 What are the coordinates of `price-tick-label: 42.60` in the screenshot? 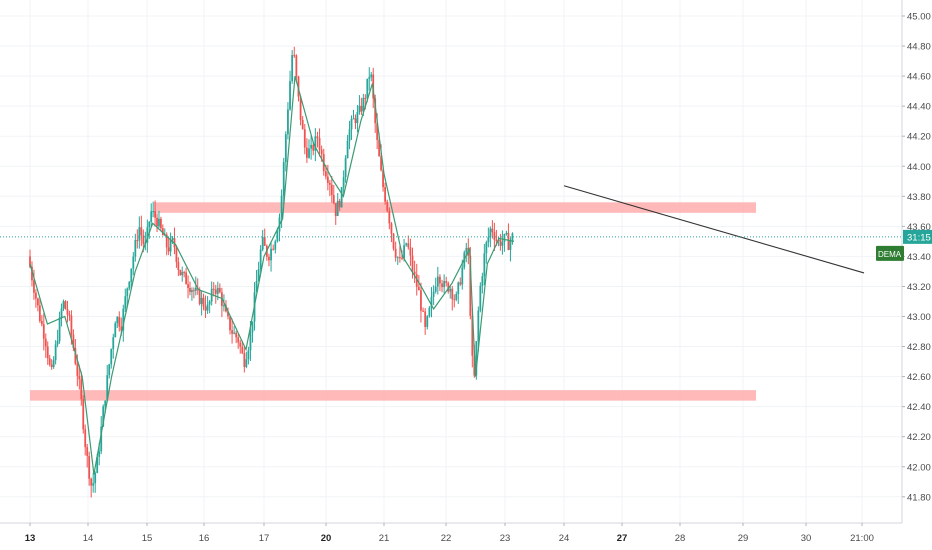 It's located at (919, 377).